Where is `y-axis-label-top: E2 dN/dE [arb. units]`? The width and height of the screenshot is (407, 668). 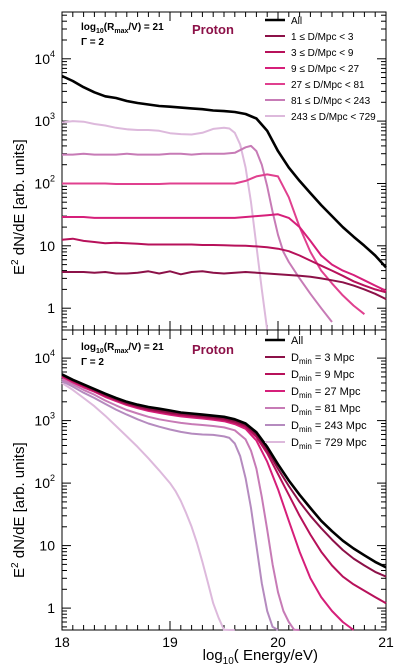
y-axis-label-top: E2 dN/dE [arb. units] is located at coordinates (19, 207).